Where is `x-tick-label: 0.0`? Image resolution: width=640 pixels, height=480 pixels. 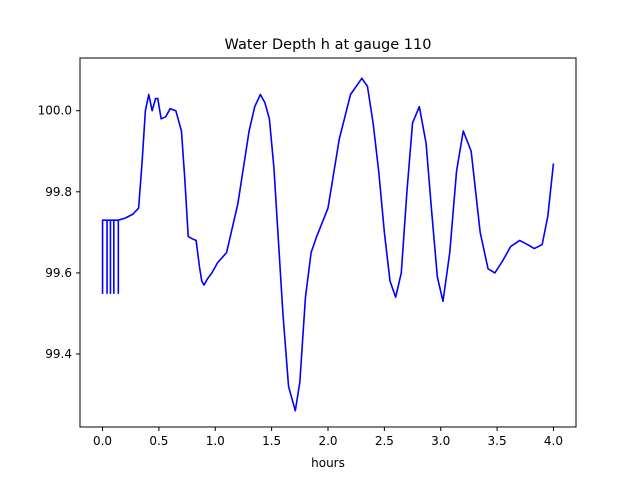
x-tick-label: 0.0 is located at coordinates (102, 441).